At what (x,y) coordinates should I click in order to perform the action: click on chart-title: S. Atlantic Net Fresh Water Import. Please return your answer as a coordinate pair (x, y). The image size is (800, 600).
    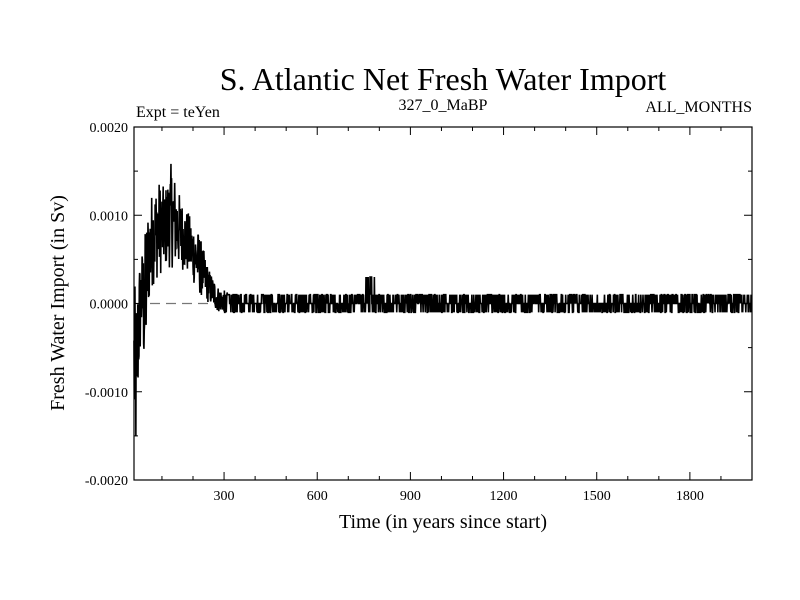
    Looking at the image, I should click on (443, 79).